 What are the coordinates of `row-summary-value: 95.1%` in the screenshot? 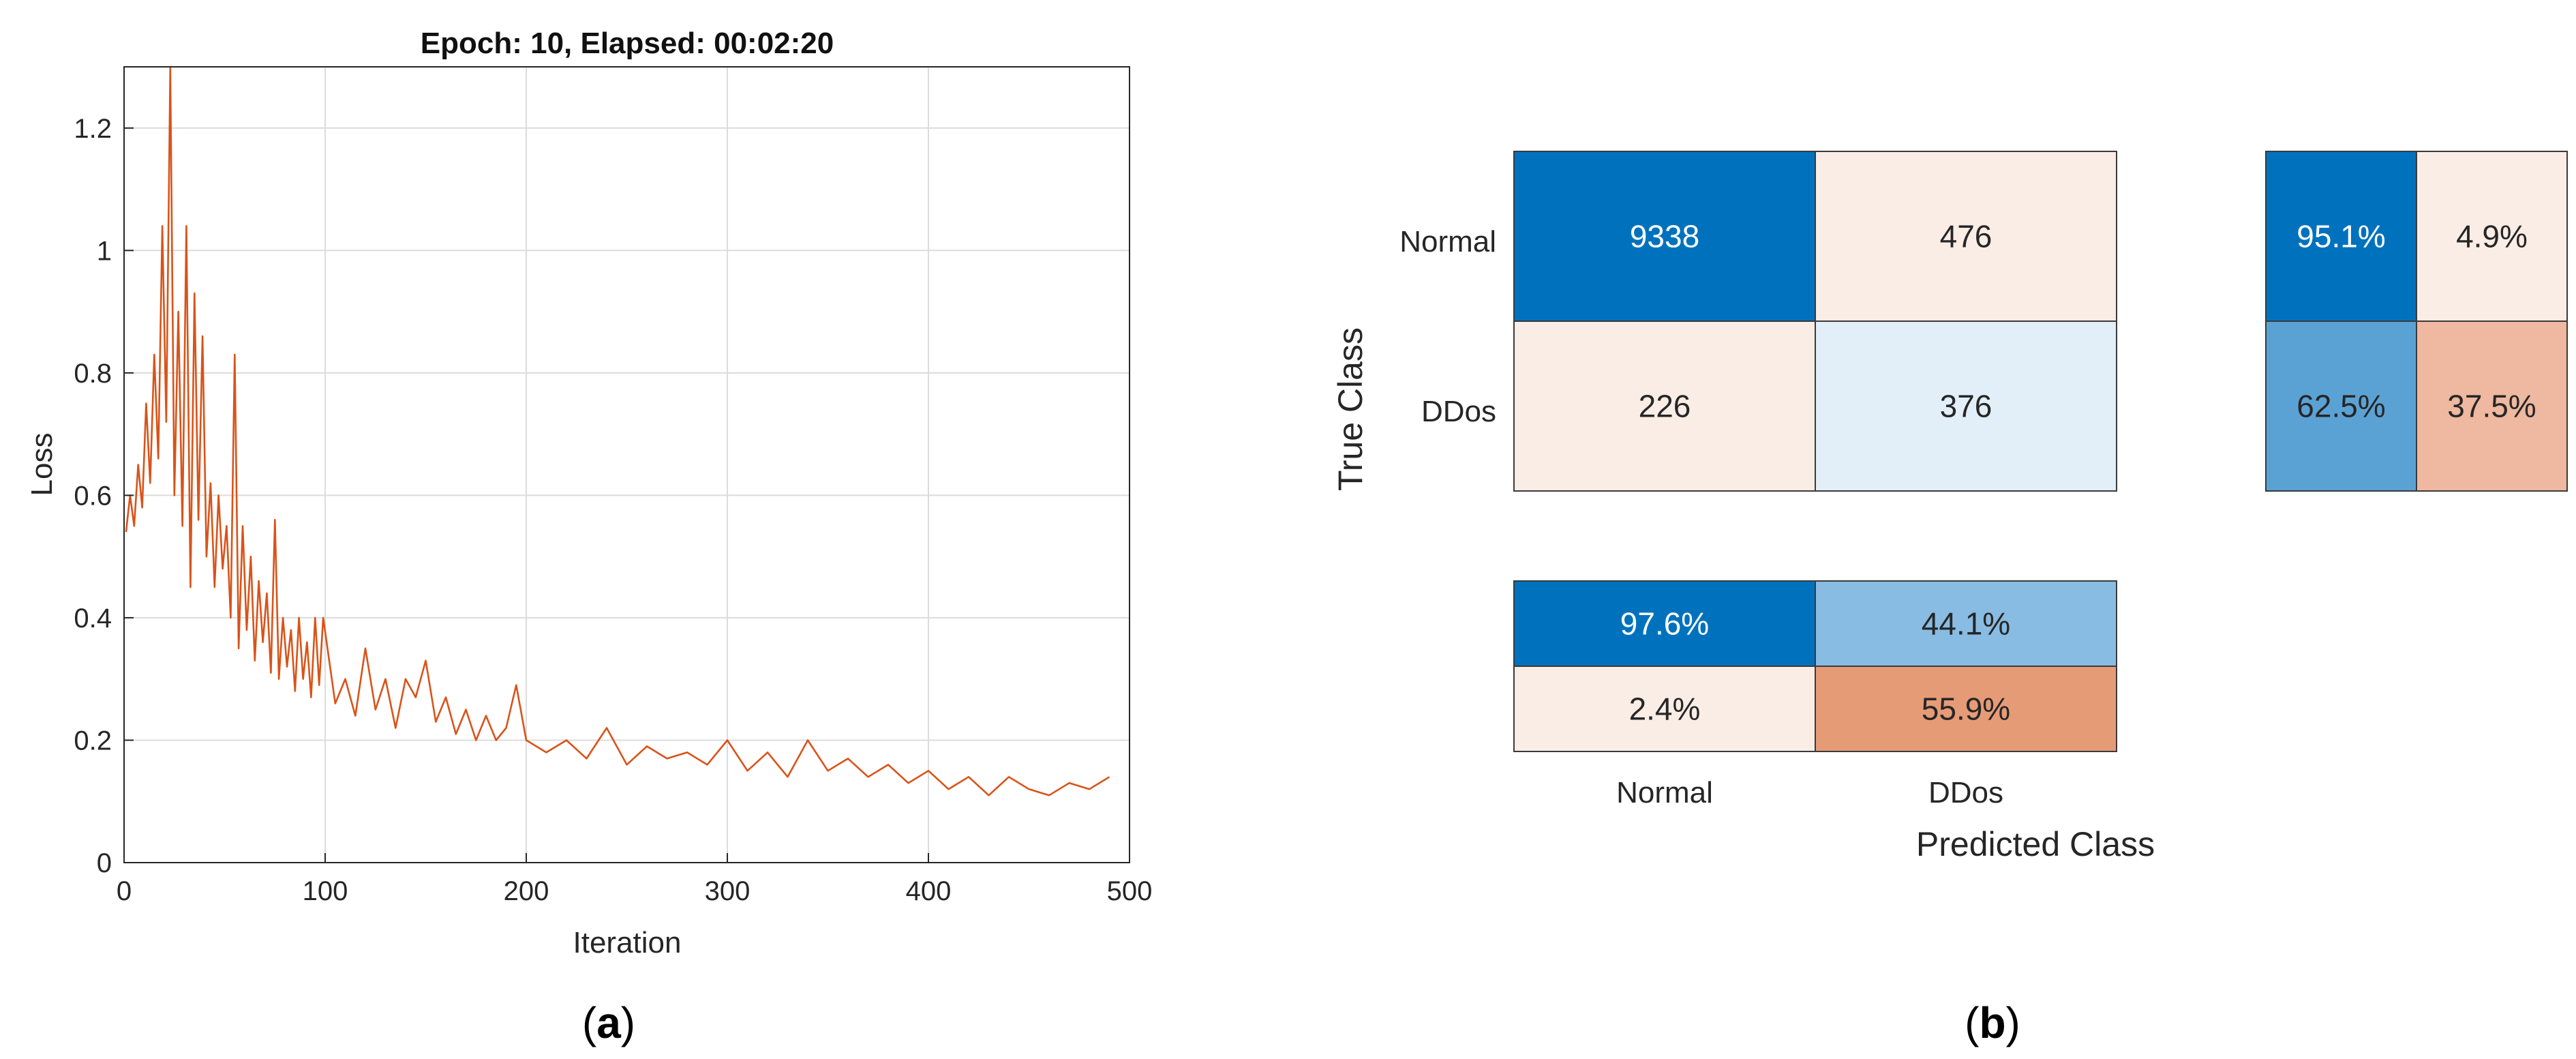 It's located at (2341, 236).